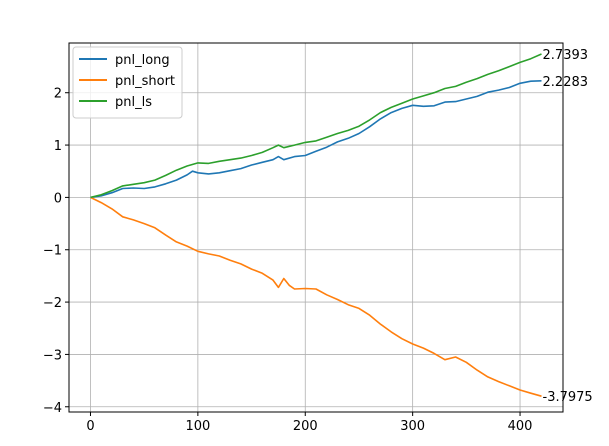 The image size is (609, 446). I want to click on legend-label-pnl_ls: pnl_ls, so click(133, 102).